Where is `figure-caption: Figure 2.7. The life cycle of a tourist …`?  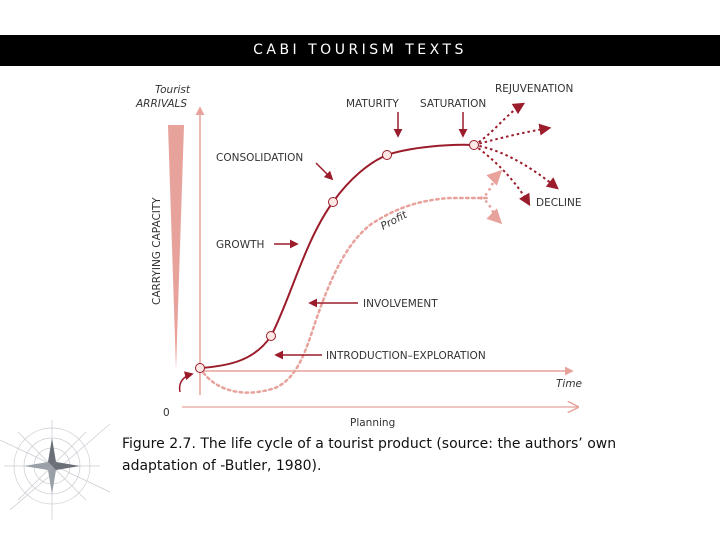
figure-caption: Figure 2.7. The life cycle of a tourist … is located at coordinates (402, 455).